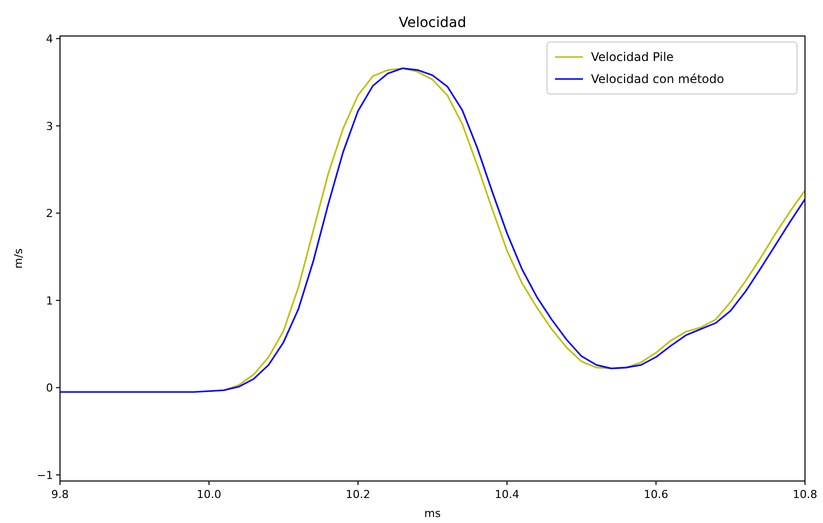 The image size is (823, 523). Describe the element at coordinates (656, 494) in the screenshot. I see `x-tick-label: 10.6` at that location.